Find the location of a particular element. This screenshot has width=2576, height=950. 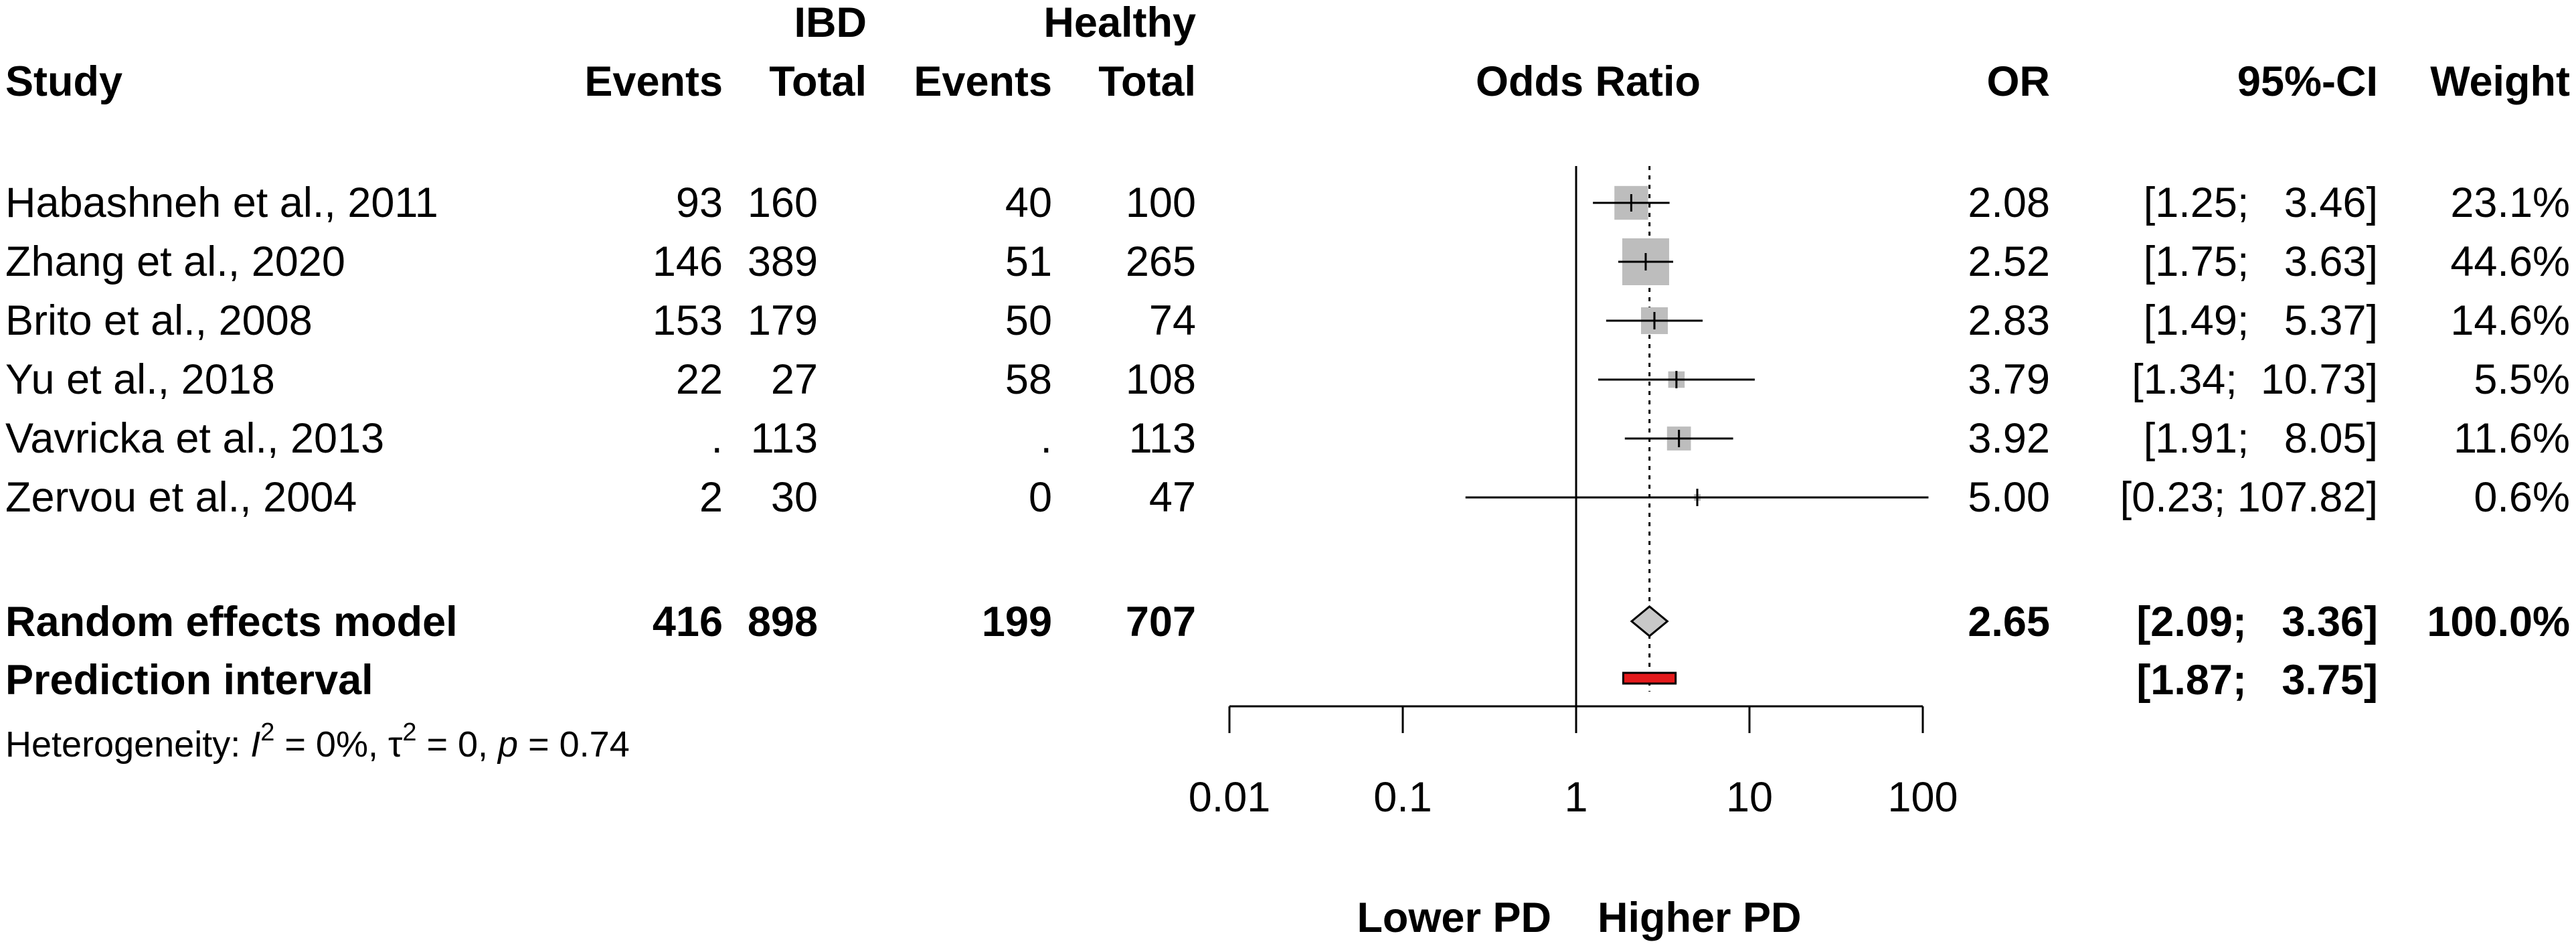

total-ibd: 389 is located at coordinates (783, 261).